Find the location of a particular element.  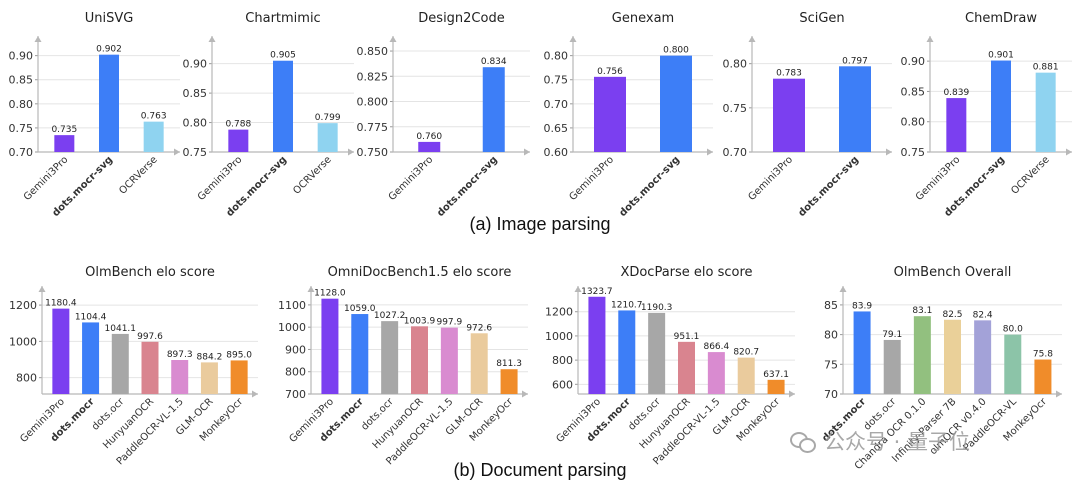

chart-title: OmniDocBench1.5 elo score is located at coordinates (420, 272).